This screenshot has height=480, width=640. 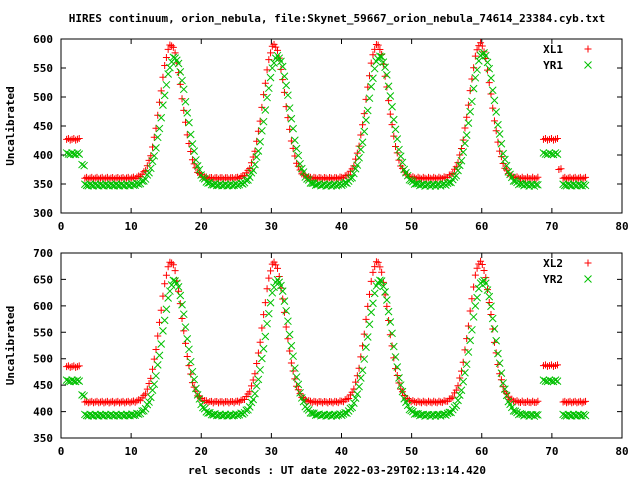 What do you see at coordinates (201, 226) in the screenshot?
I see `x-tick-label: 20` at bounding box center [201, 226].